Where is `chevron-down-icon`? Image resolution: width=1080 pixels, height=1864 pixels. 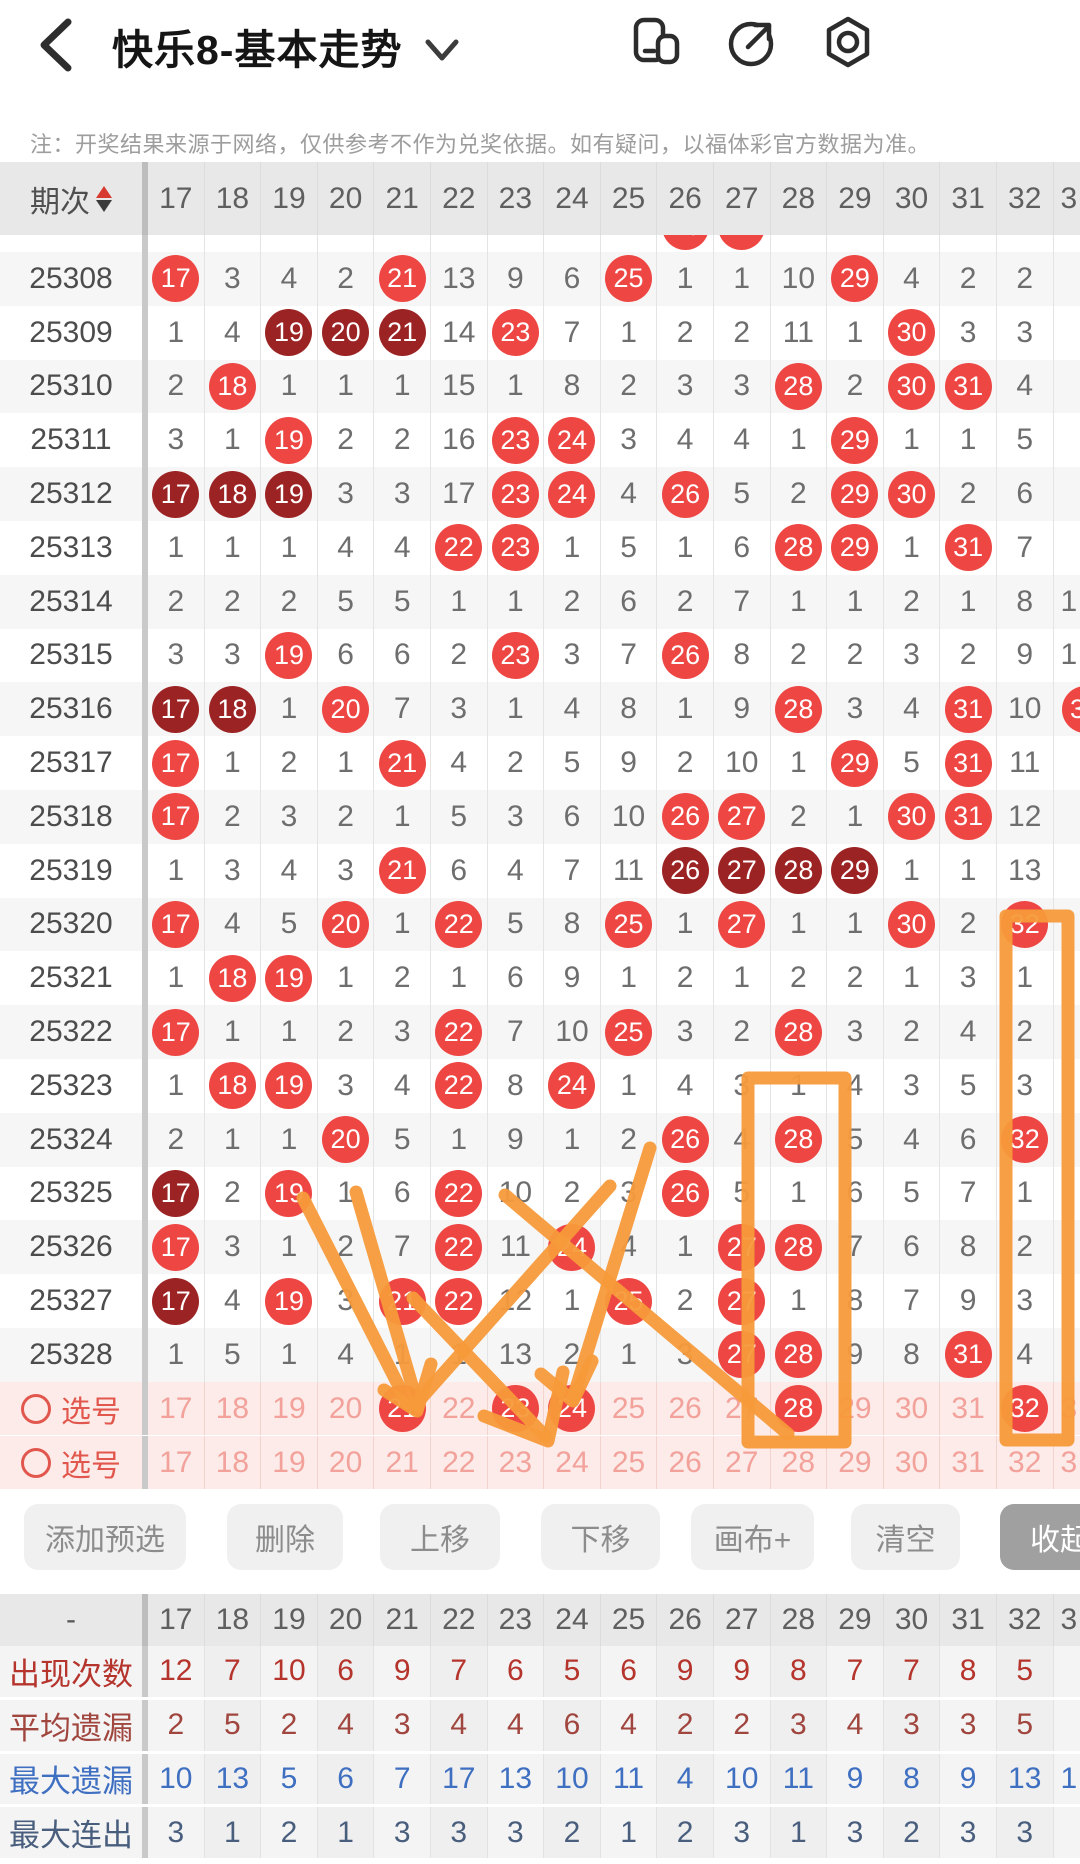 chevron-down-icon is located at coordinates (442, 50).